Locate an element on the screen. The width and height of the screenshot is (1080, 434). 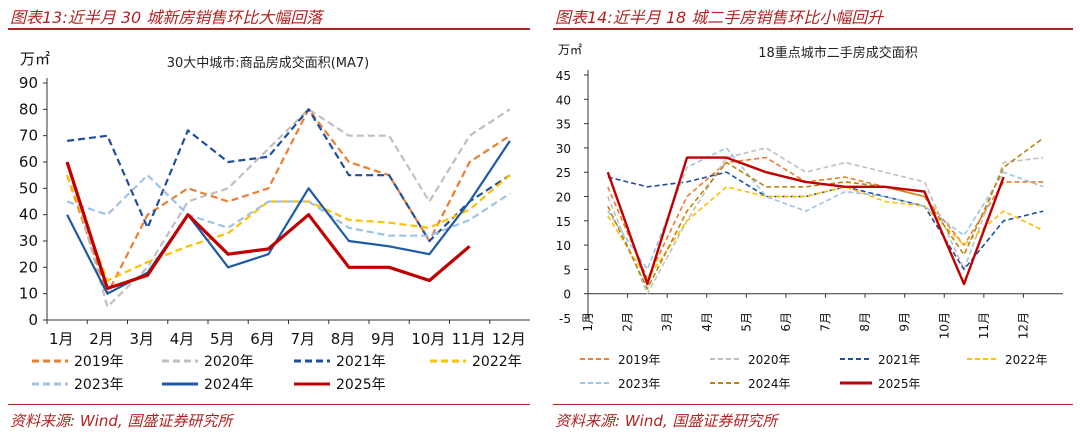
figure-13-rule is located at coordinates (269, 29).